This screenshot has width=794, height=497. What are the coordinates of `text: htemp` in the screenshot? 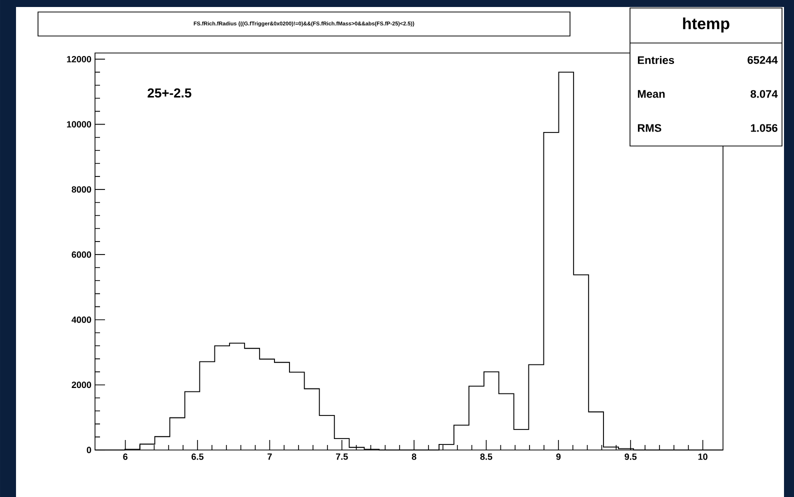 It's located at (706, 25).